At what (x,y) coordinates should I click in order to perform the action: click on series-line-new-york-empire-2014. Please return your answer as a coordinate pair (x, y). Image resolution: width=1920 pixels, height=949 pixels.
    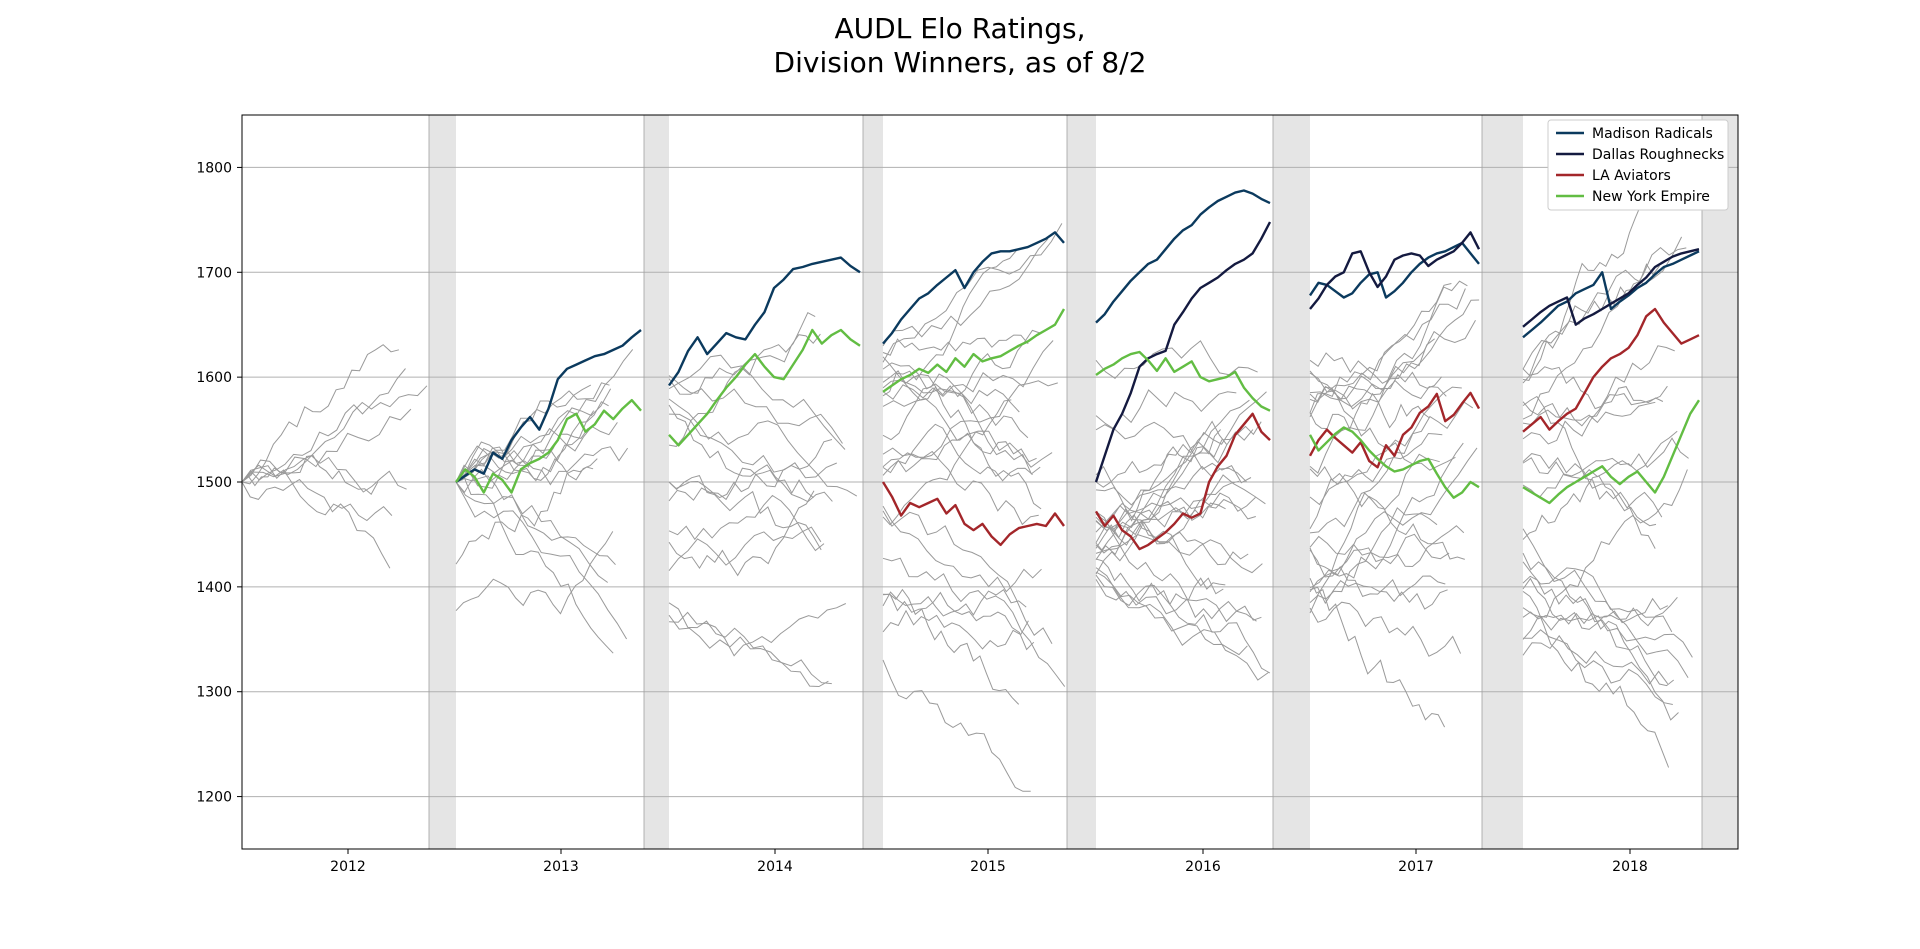
    Looking at the image, I should click on (764, 387).